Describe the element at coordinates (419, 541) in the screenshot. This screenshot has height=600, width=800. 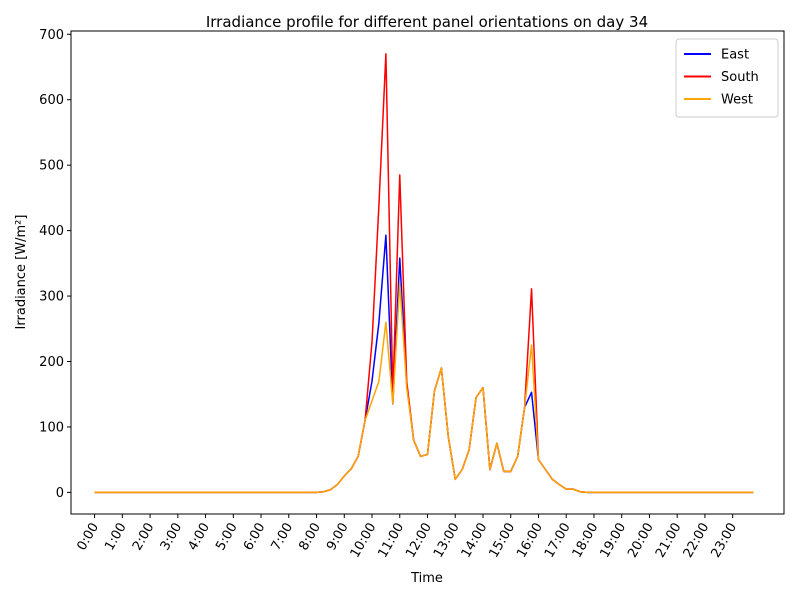
I see `x-tick-label: 12:00` at that location.